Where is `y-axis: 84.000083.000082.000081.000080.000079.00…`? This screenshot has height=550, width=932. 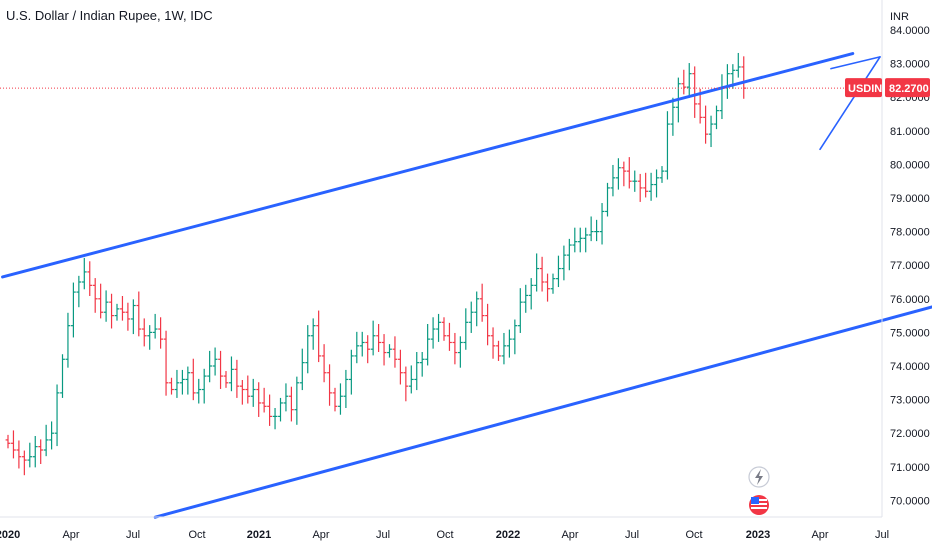
y-axis: 84.000083.000082.000081.000080.000079.00… is located at coordinates (910, 266).